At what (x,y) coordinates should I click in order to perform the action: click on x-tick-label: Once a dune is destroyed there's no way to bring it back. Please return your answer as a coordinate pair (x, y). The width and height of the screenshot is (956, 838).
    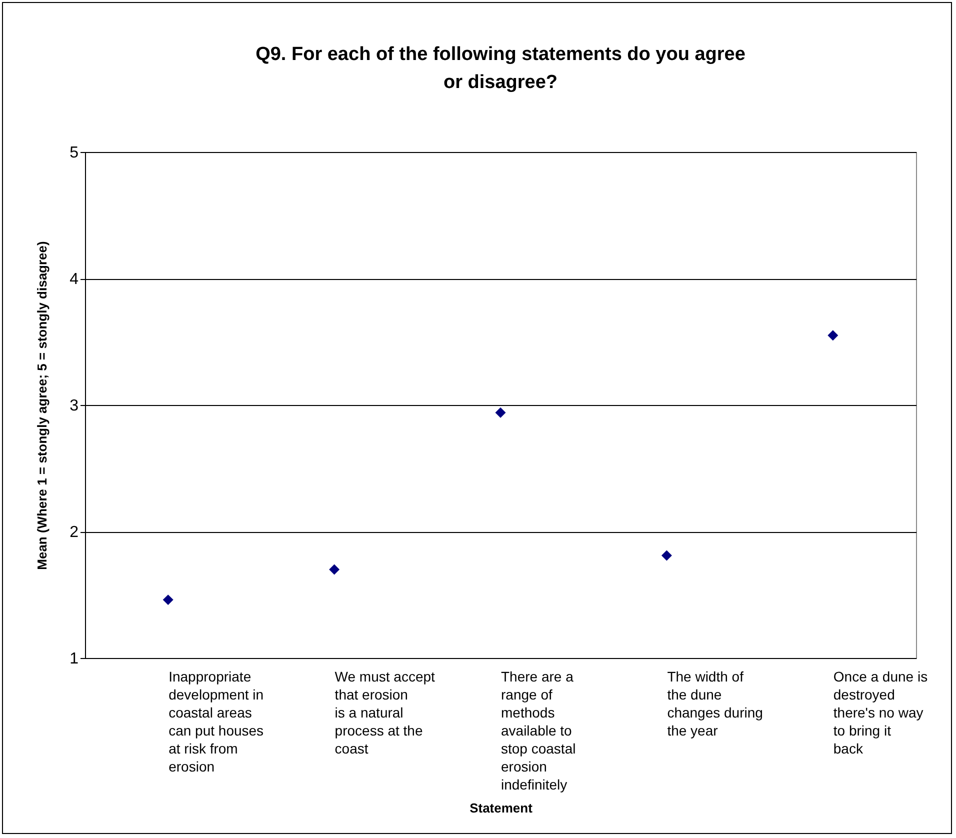
    Looking at the image, I should click on (880, 712).